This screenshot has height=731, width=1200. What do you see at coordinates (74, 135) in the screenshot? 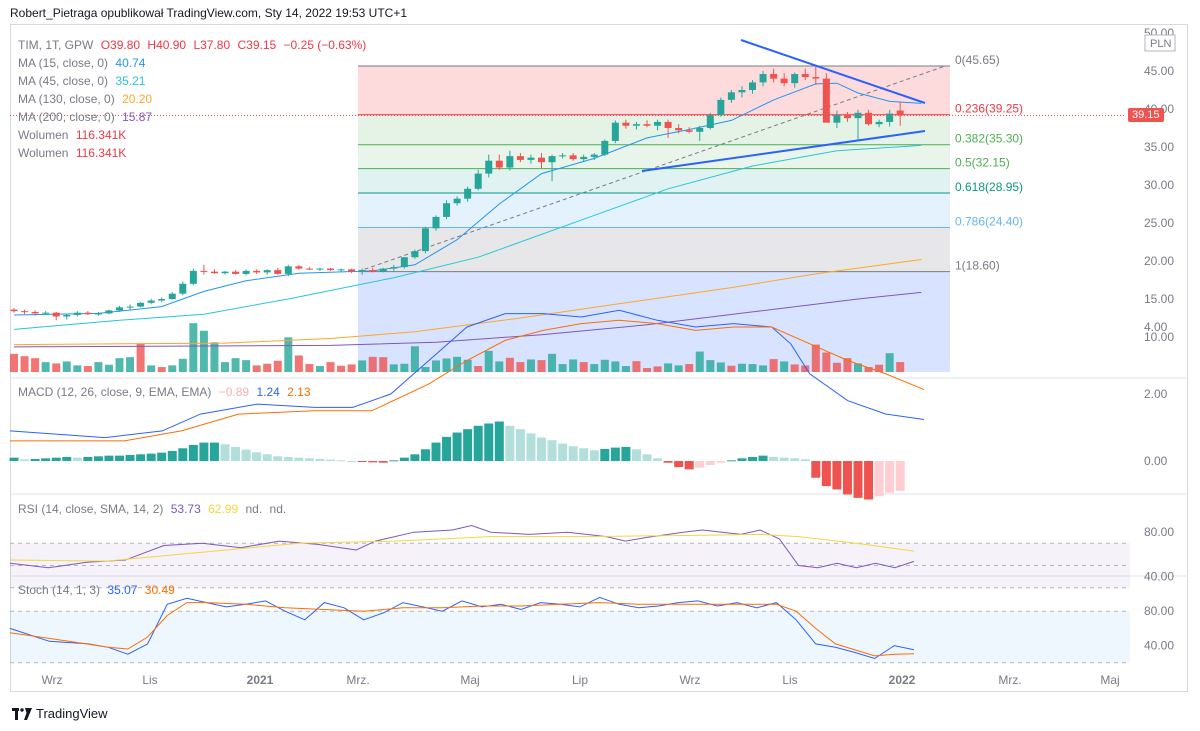
I see `volume-legend-1: Wolumen 116.341K` at bounding box center [74, 135].